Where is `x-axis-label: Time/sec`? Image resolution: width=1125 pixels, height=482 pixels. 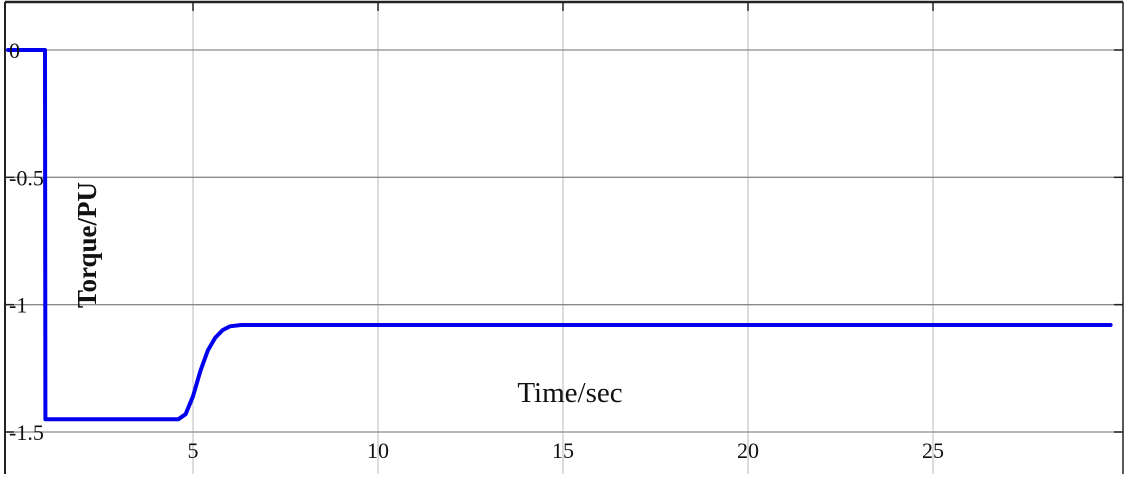
x-axis-label: Time/sec is located at coordinates (569, 393).